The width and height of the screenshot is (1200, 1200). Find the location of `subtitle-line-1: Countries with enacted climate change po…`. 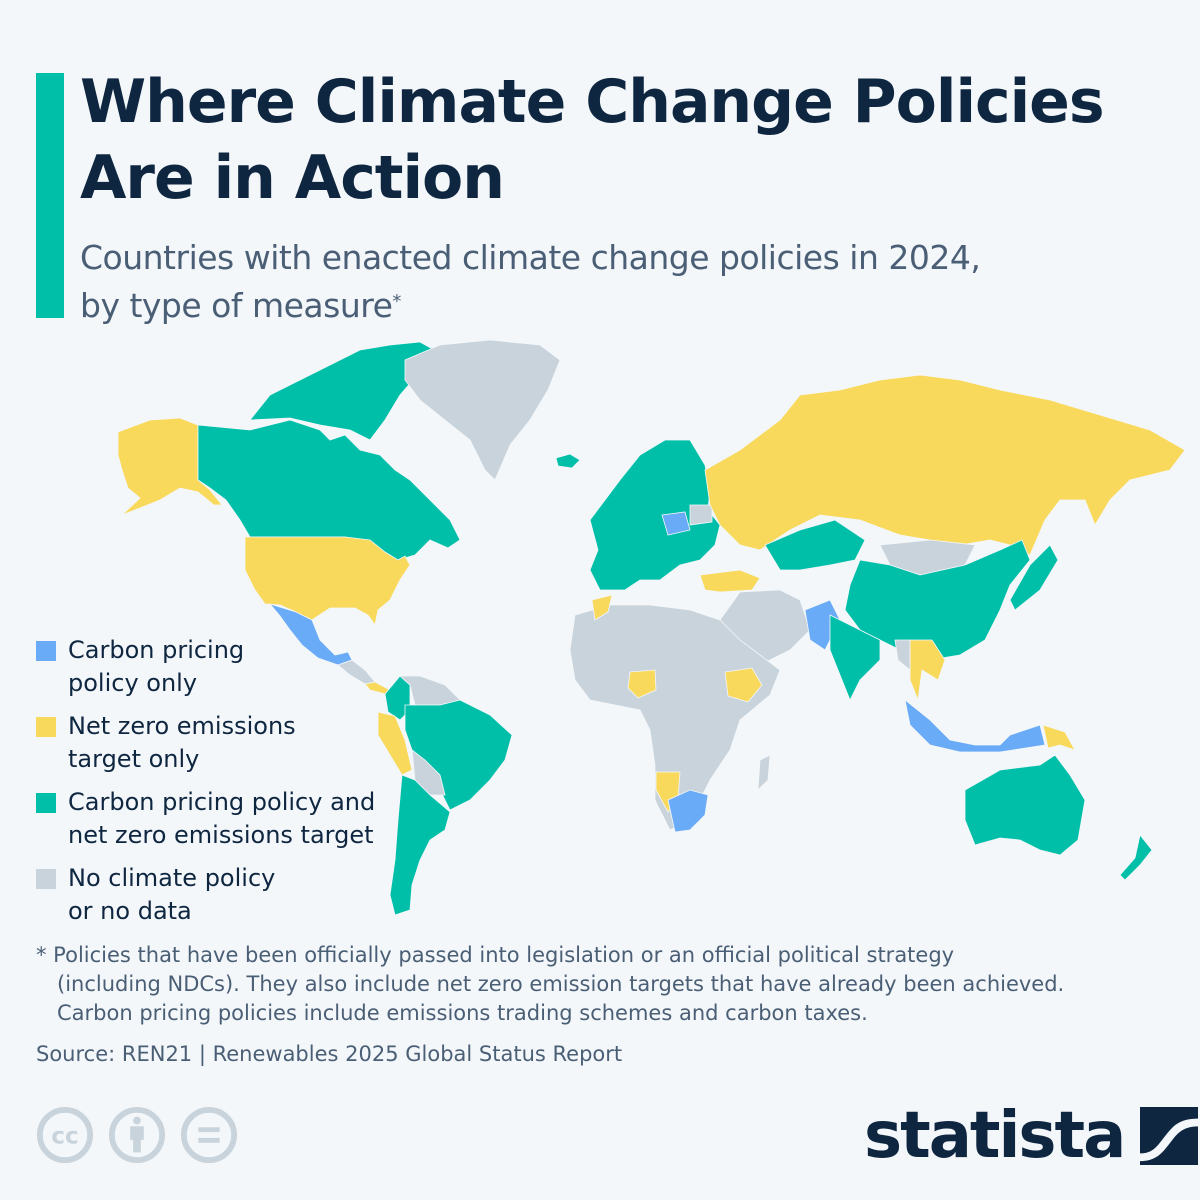

subtitle-line-1: Countries with enacted climate change po… is located at coordinates (530, 257).